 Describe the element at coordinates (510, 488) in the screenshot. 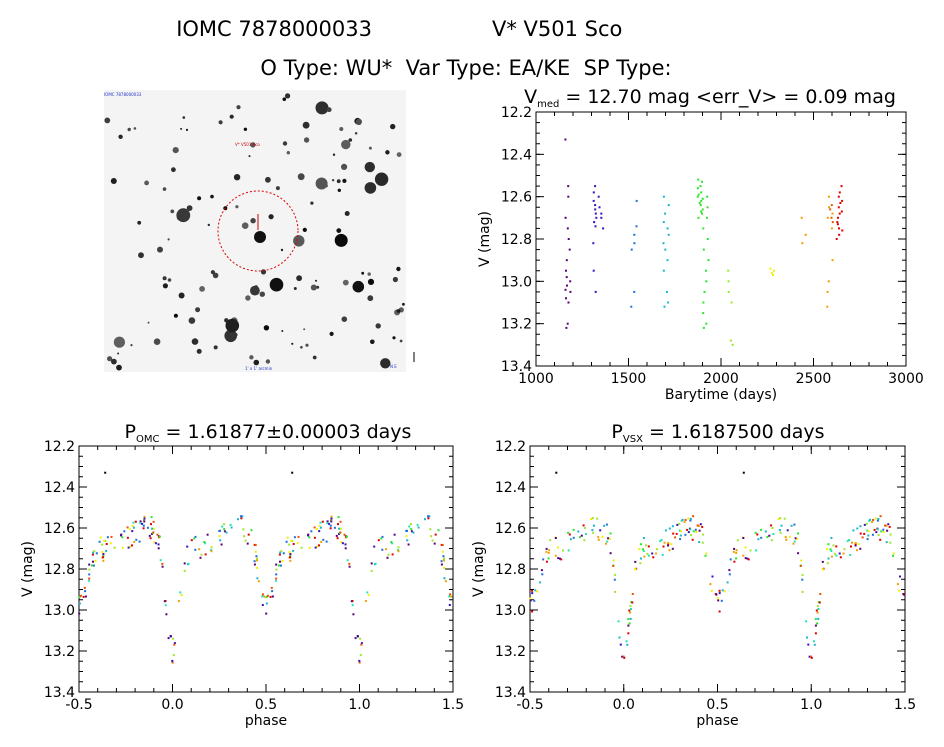

I see `y-tick-label: 12.4` at that location.